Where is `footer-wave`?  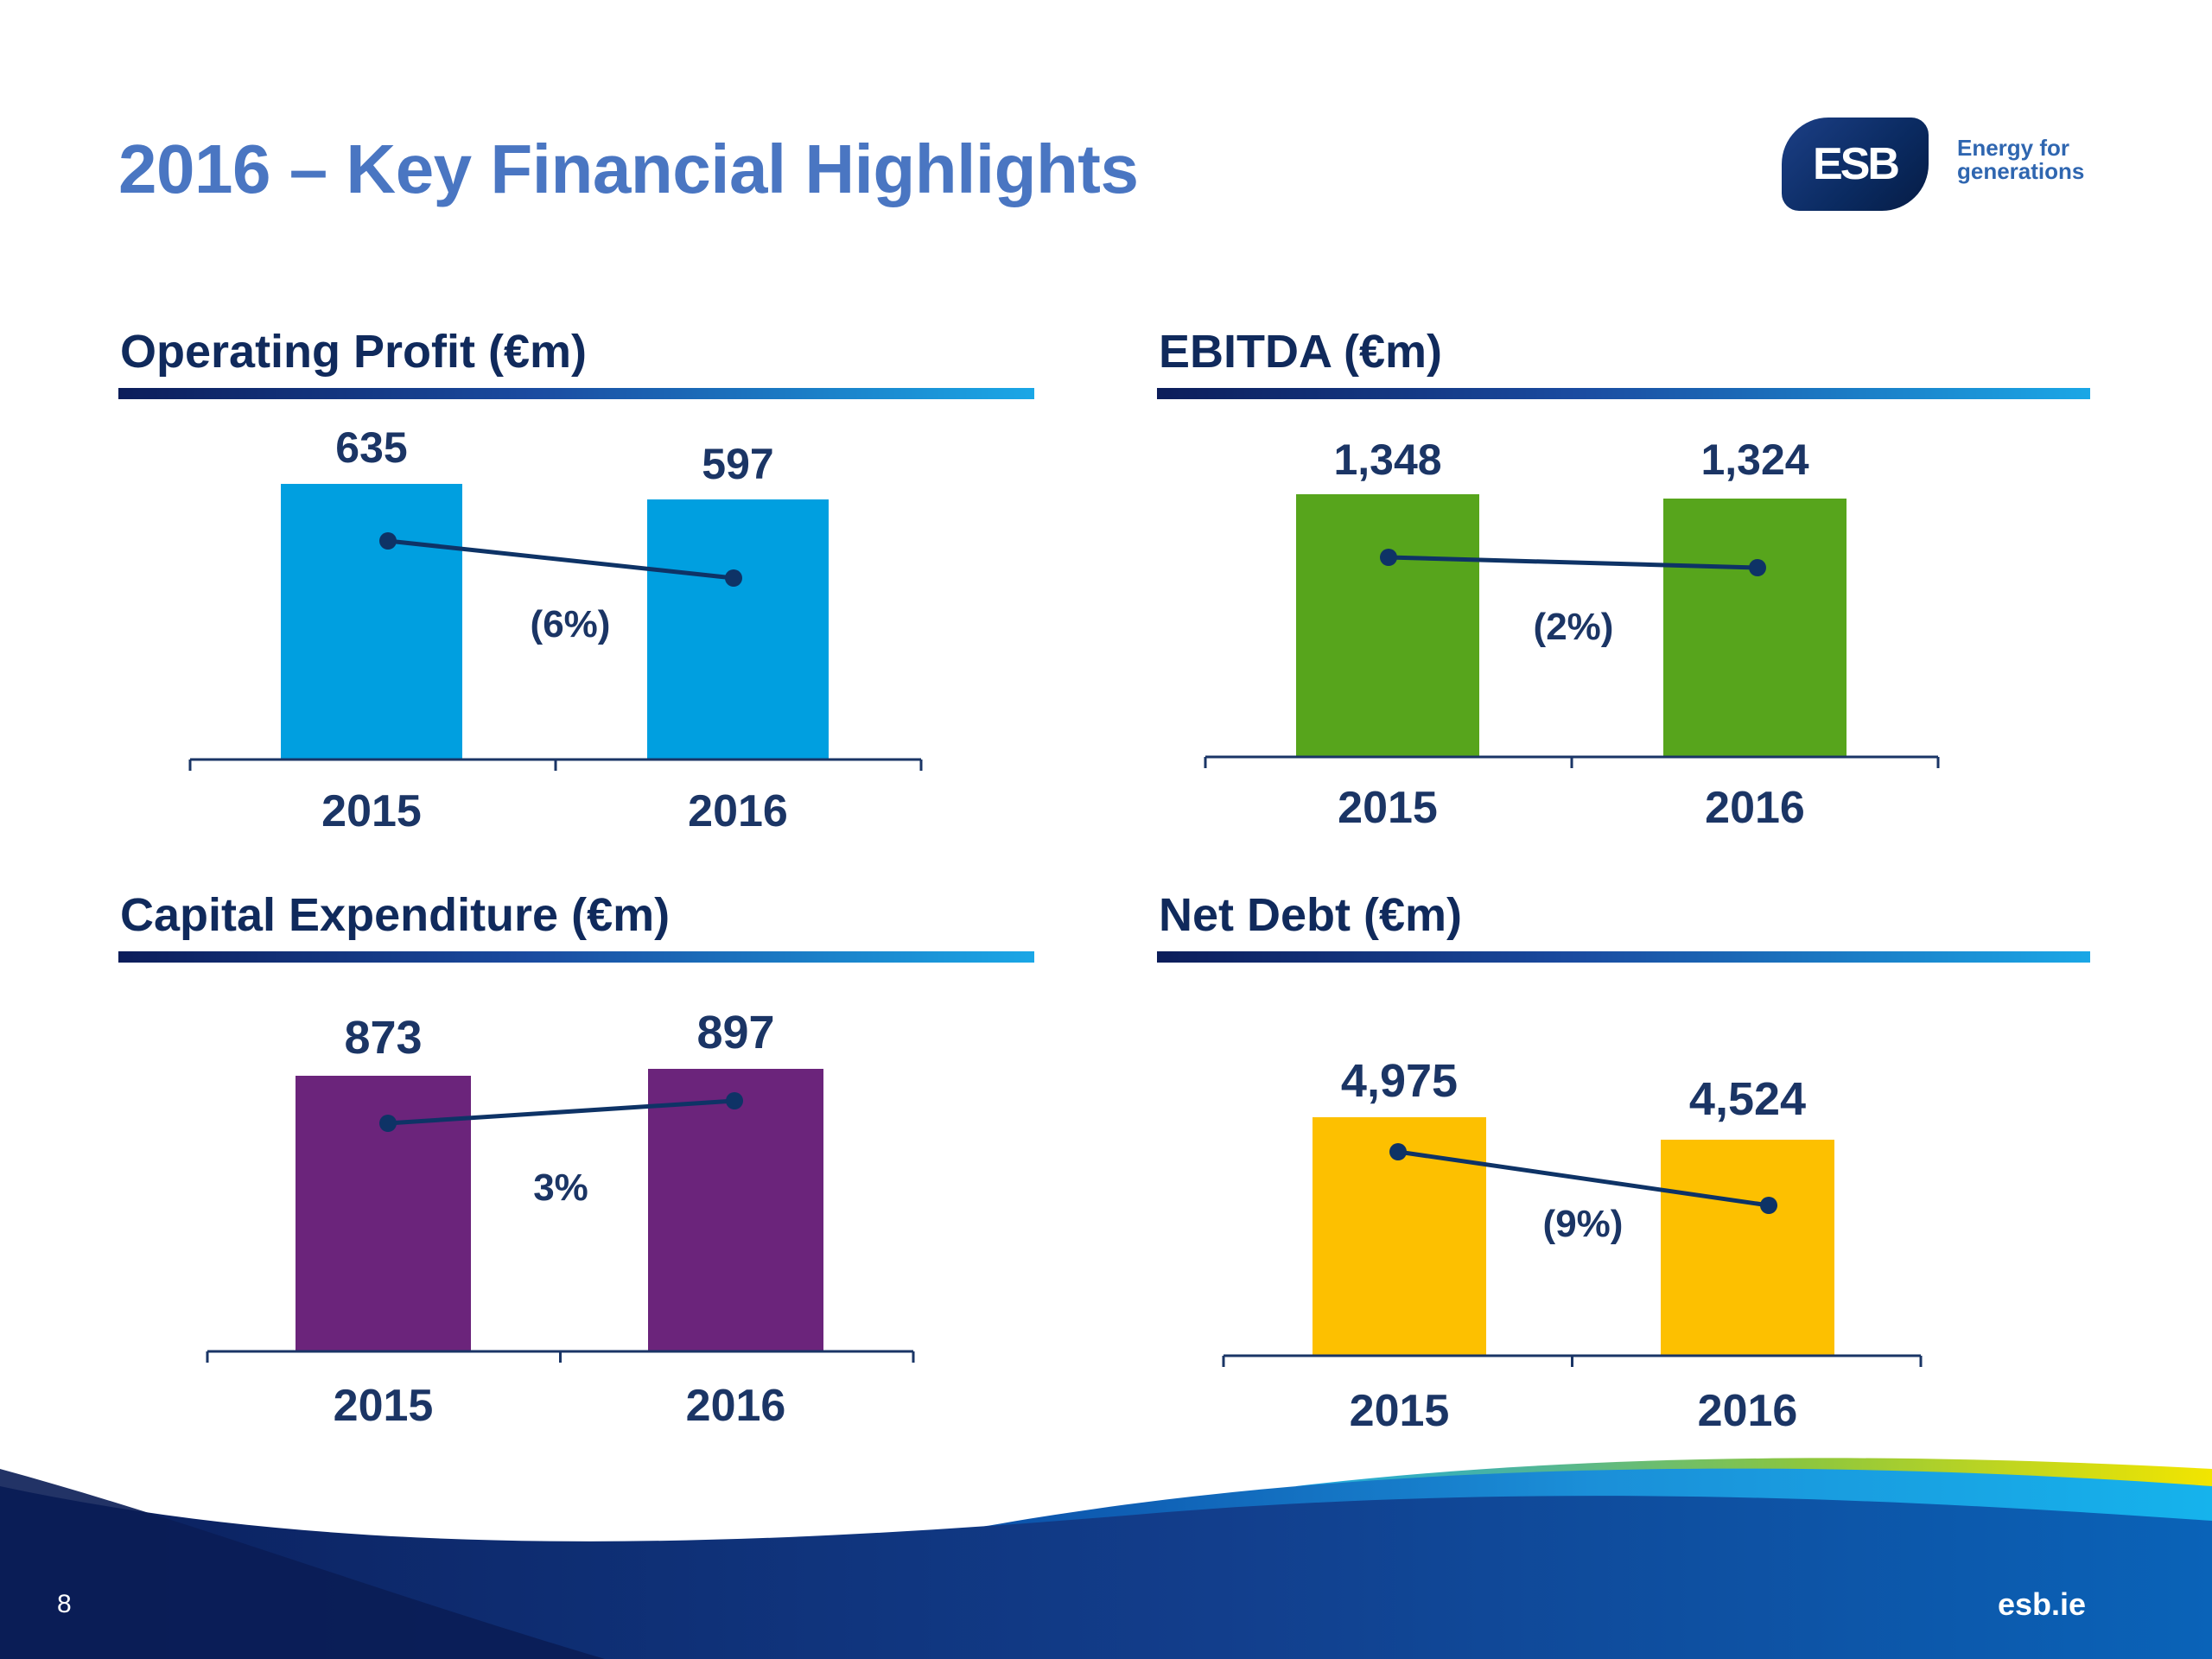
footer-wave is located at coordinates (1106, 1558).